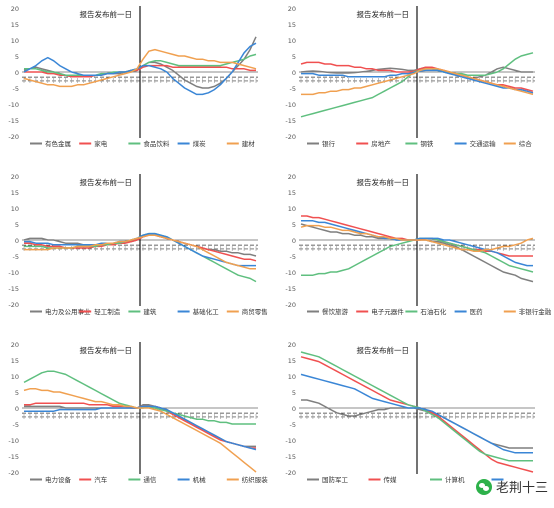 Image resolution: width=554 pixels, height=508 pixels. What do you see at coordinates (101, 479) in the screenshot?
I see `legend-label: 汽车` at bounding box center [101, 479].